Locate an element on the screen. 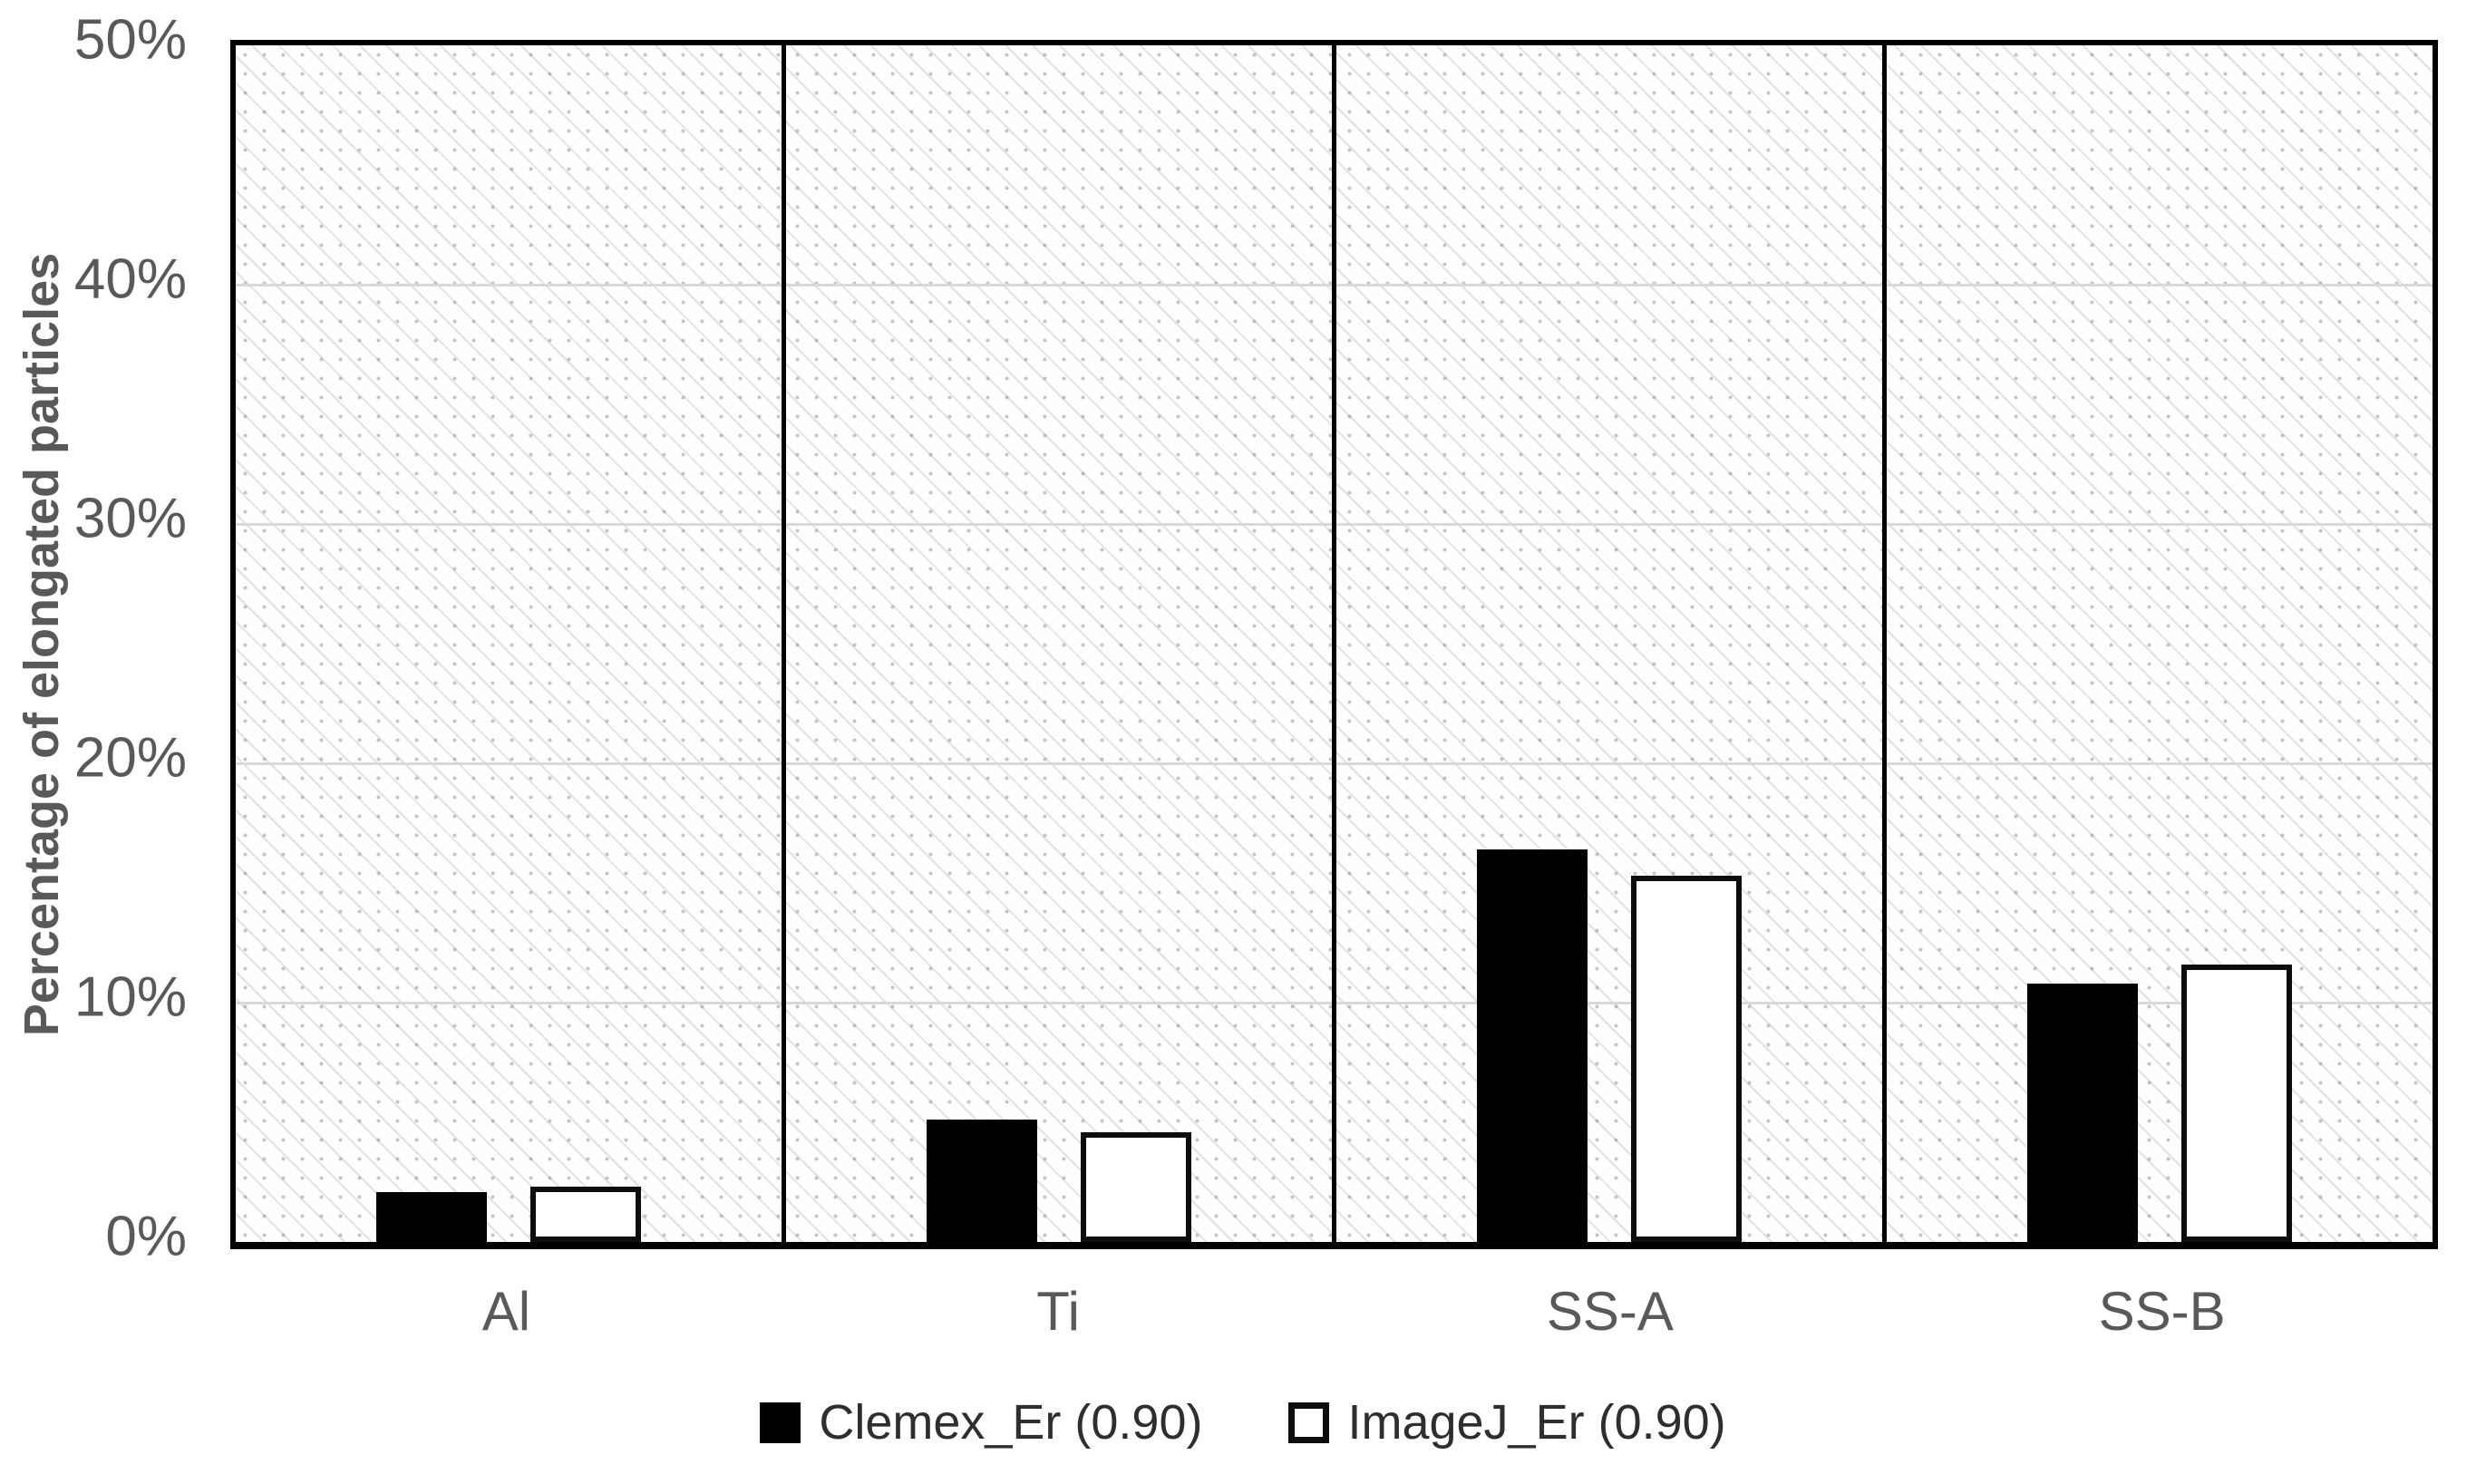 The height and width of the screenshot is (1484, 2486). x-axis-category-labels: Al Ti SS-A SS-B is located at coordinates (1334, 1311).